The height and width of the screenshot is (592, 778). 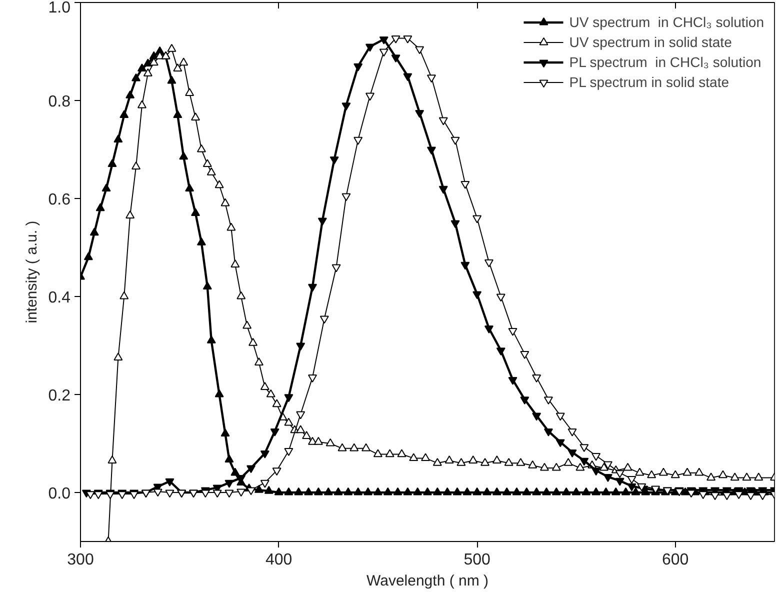 What do you see at coordinates (80, 560) in the screenshot?
I see `x-tick-label: 300` at bounding box center [80, 560].